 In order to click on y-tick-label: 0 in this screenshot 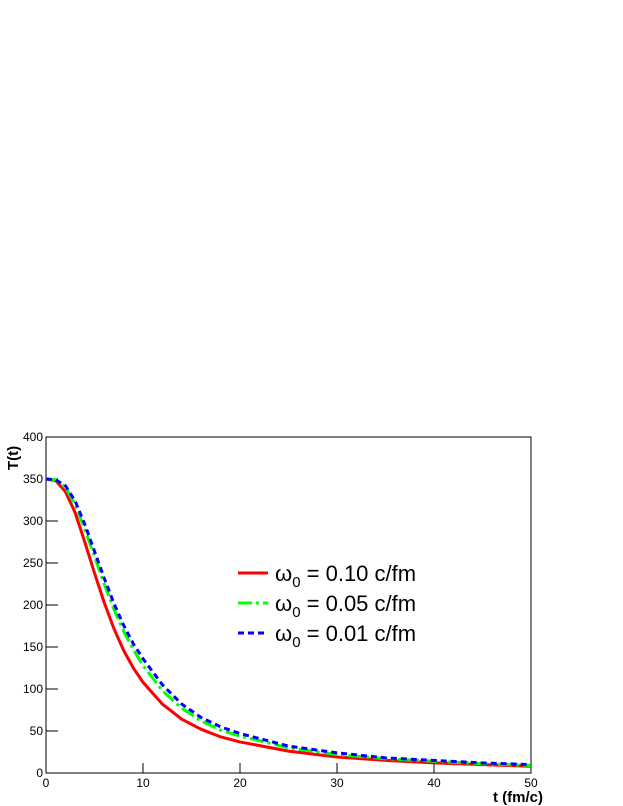, I will do `click(39, 773)`.